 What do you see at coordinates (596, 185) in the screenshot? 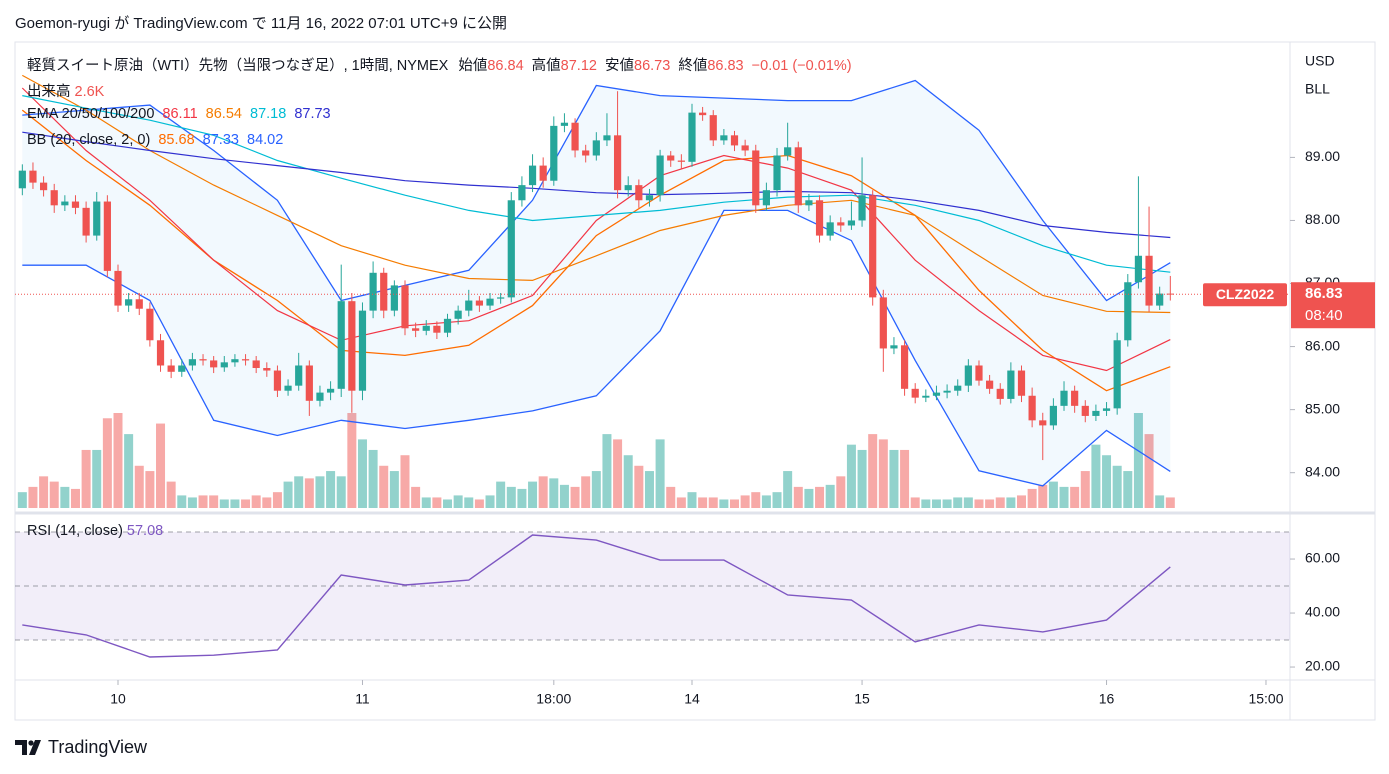
I see `ema-line` at bounding box center [596, 185].